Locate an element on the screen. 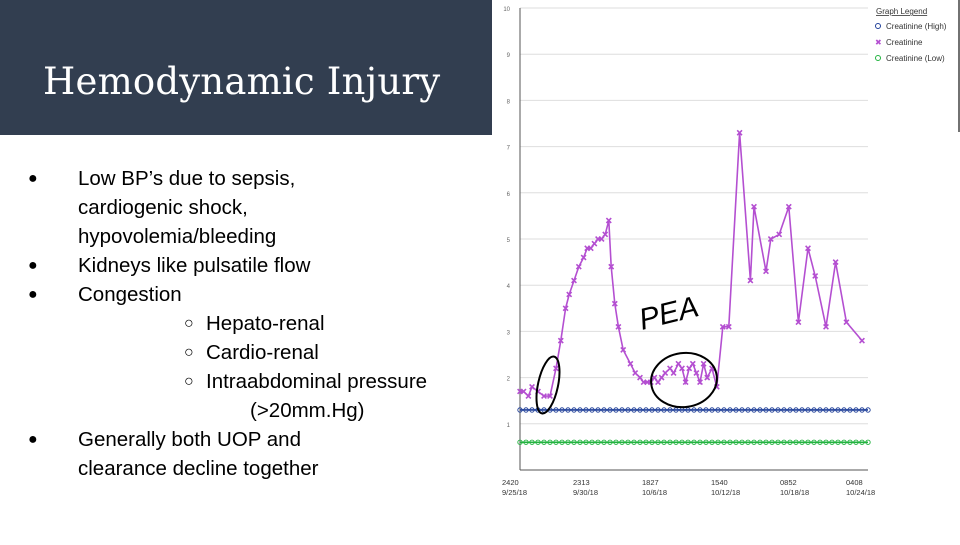 Image resolution: width=960 pixels, height=545 pixels. x-tick-date-label: 10/18/18 is located at coordinates (794, 492).